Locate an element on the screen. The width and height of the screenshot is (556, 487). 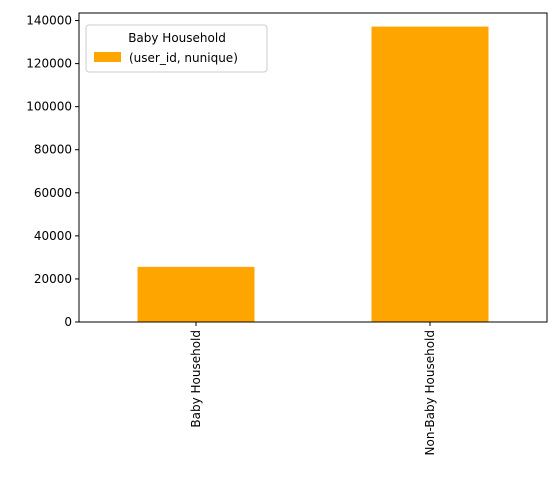
y-tick-label: 80000 is located at coordinates (53, 150).